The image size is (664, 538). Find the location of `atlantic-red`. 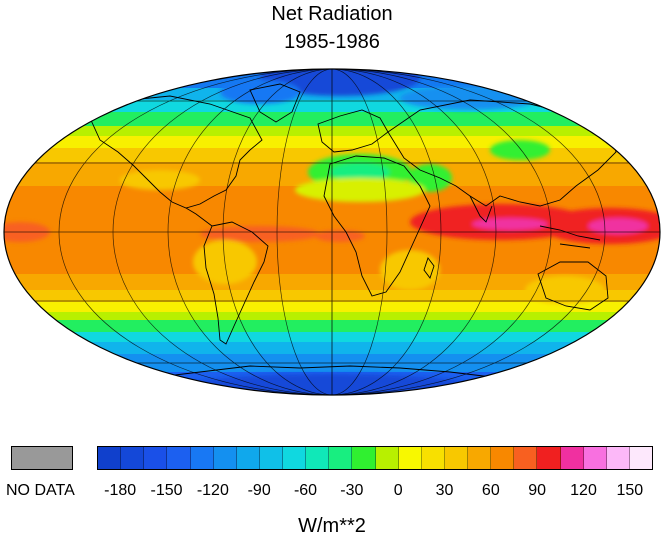

atlantic-red is located at coordinates (340, 236).